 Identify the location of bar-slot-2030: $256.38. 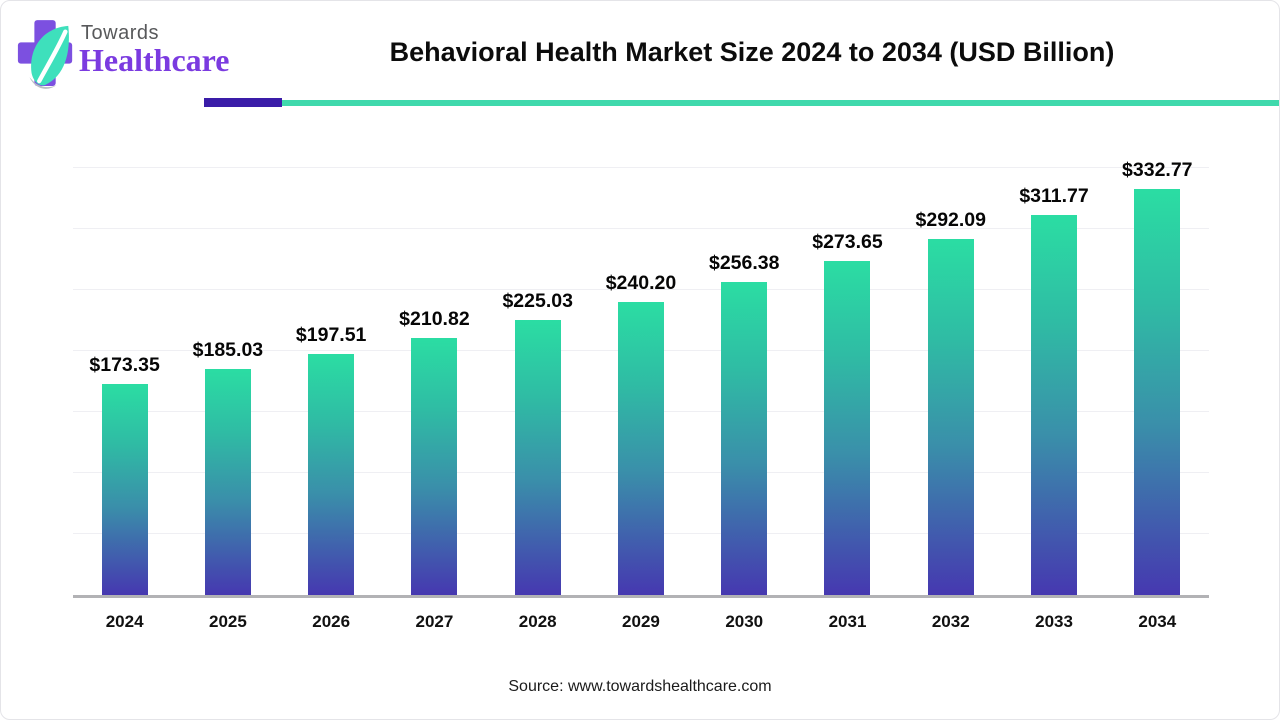
(744, 381).